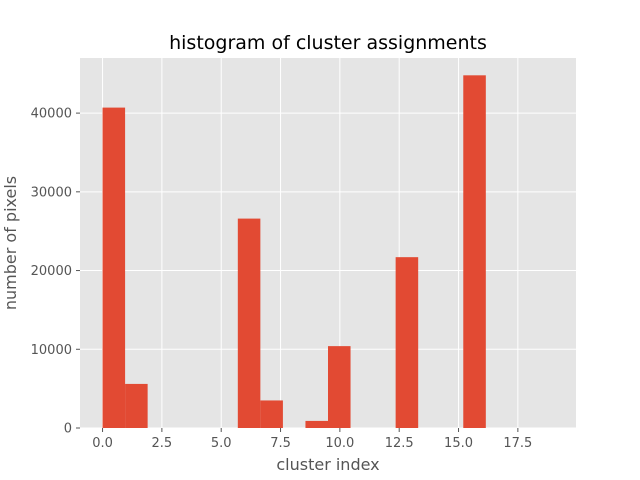 The image size is (640, 480). What do you see at coordinates (399, 443) in the screenshot?
I see `x-tick-label: 12.5` at bounding box center [399, 443].